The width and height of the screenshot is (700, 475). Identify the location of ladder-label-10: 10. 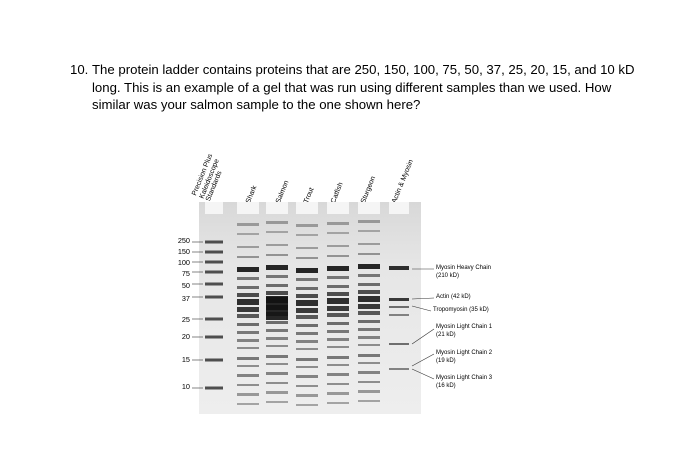
(185, 386).